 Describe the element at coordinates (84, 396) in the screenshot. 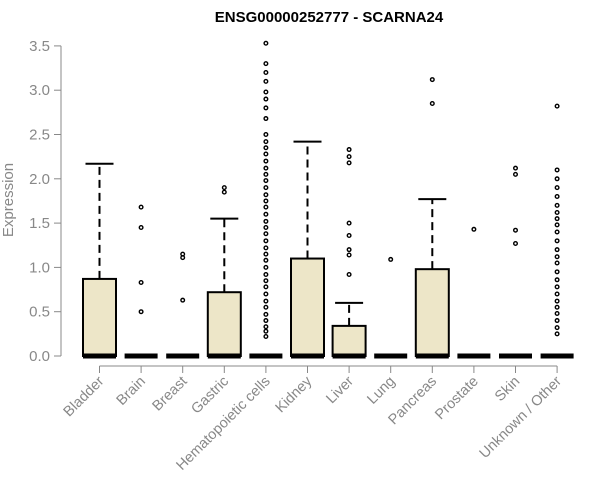

I see `x-tick-label: Bladder` at that location.